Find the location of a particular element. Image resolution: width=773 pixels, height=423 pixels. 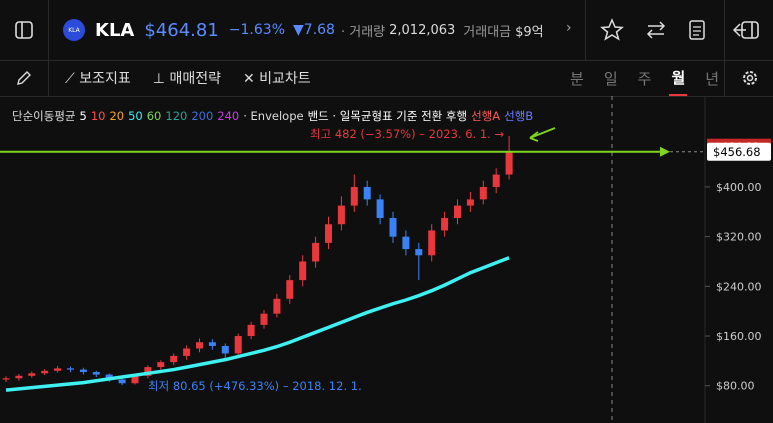

symbol: KLA is located at coordinates (115, 30).